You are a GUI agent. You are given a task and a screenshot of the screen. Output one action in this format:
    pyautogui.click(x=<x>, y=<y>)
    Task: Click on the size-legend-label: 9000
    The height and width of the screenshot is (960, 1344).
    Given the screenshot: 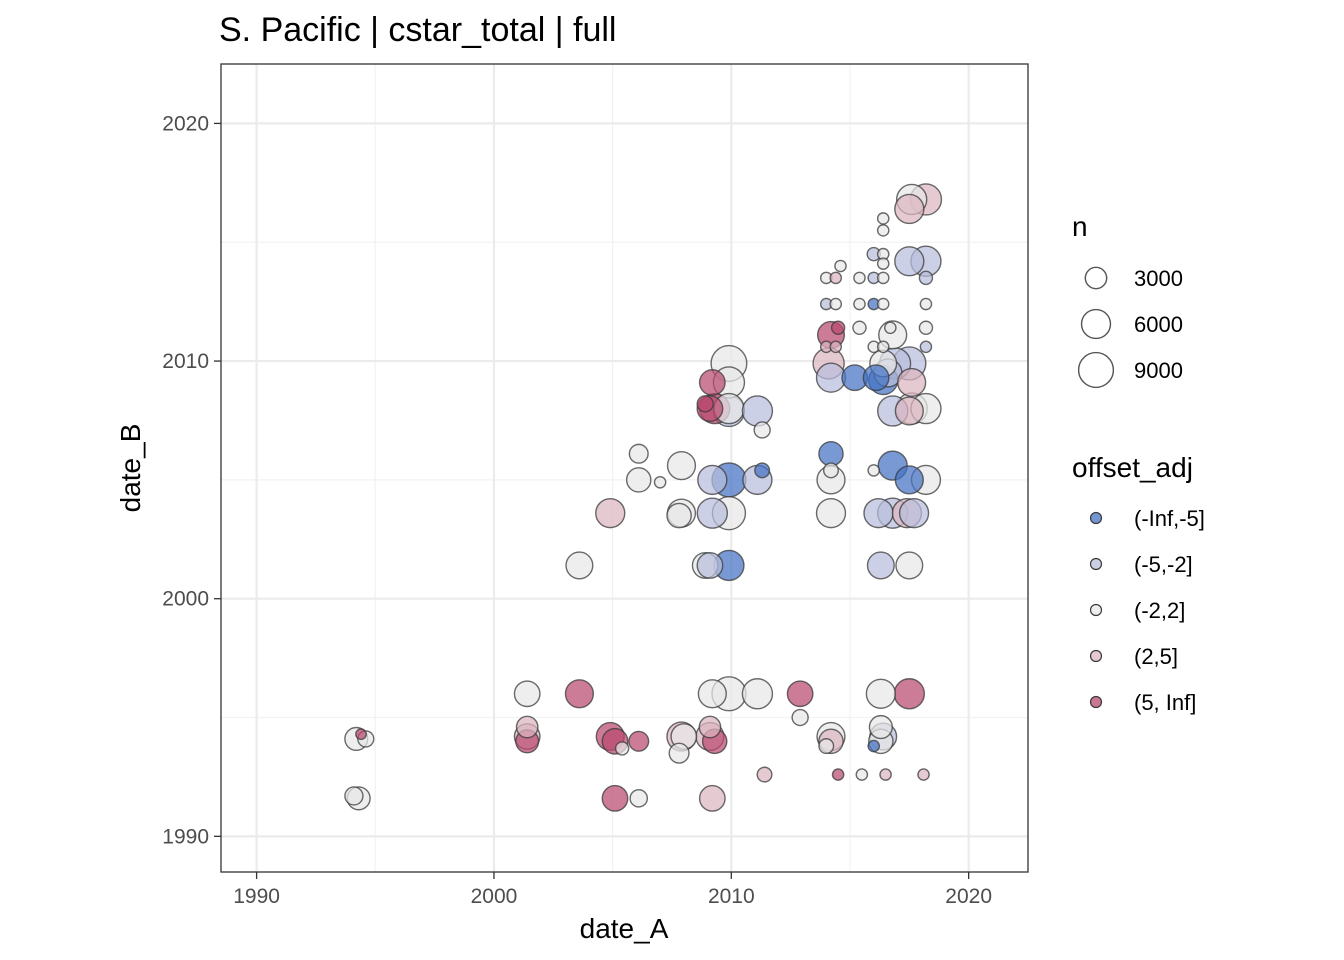 What is the action you would take?
    pyautogui.click(x=1158, y=370)
    